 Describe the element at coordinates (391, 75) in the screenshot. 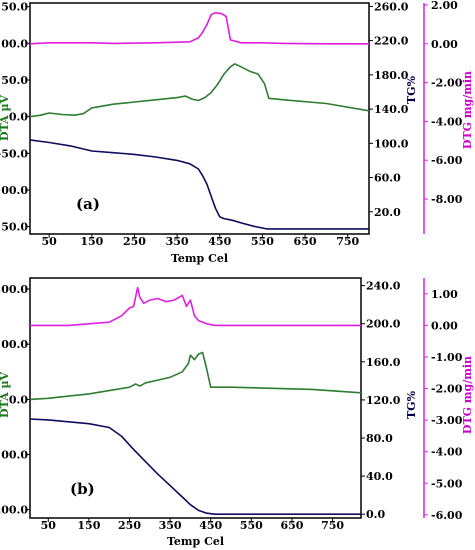

I see `tg-tick-label: 180.0` at that location.